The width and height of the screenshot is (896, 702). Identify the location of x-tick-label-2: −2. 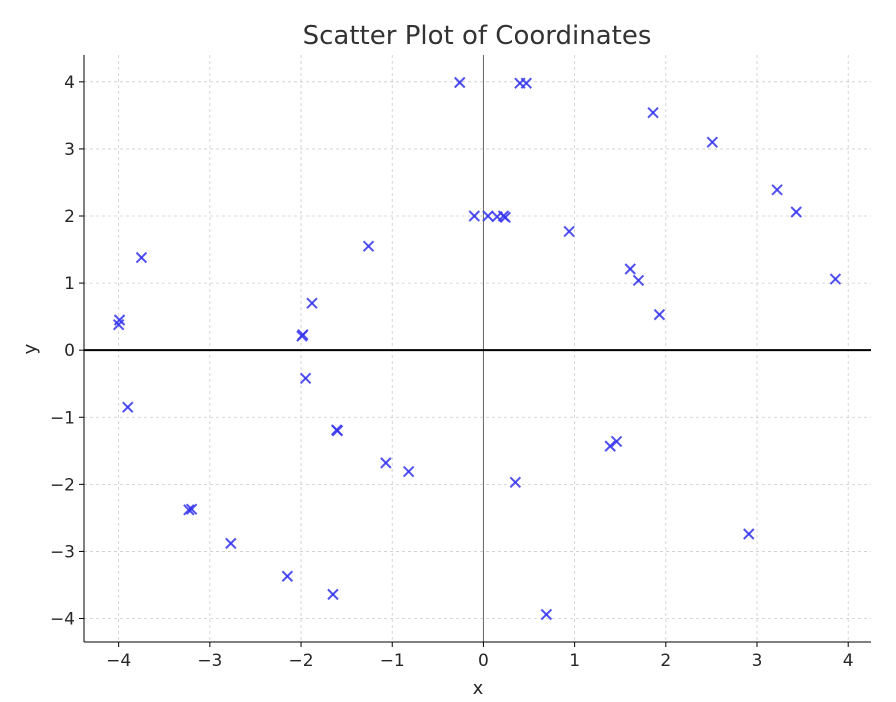
(301, 661).